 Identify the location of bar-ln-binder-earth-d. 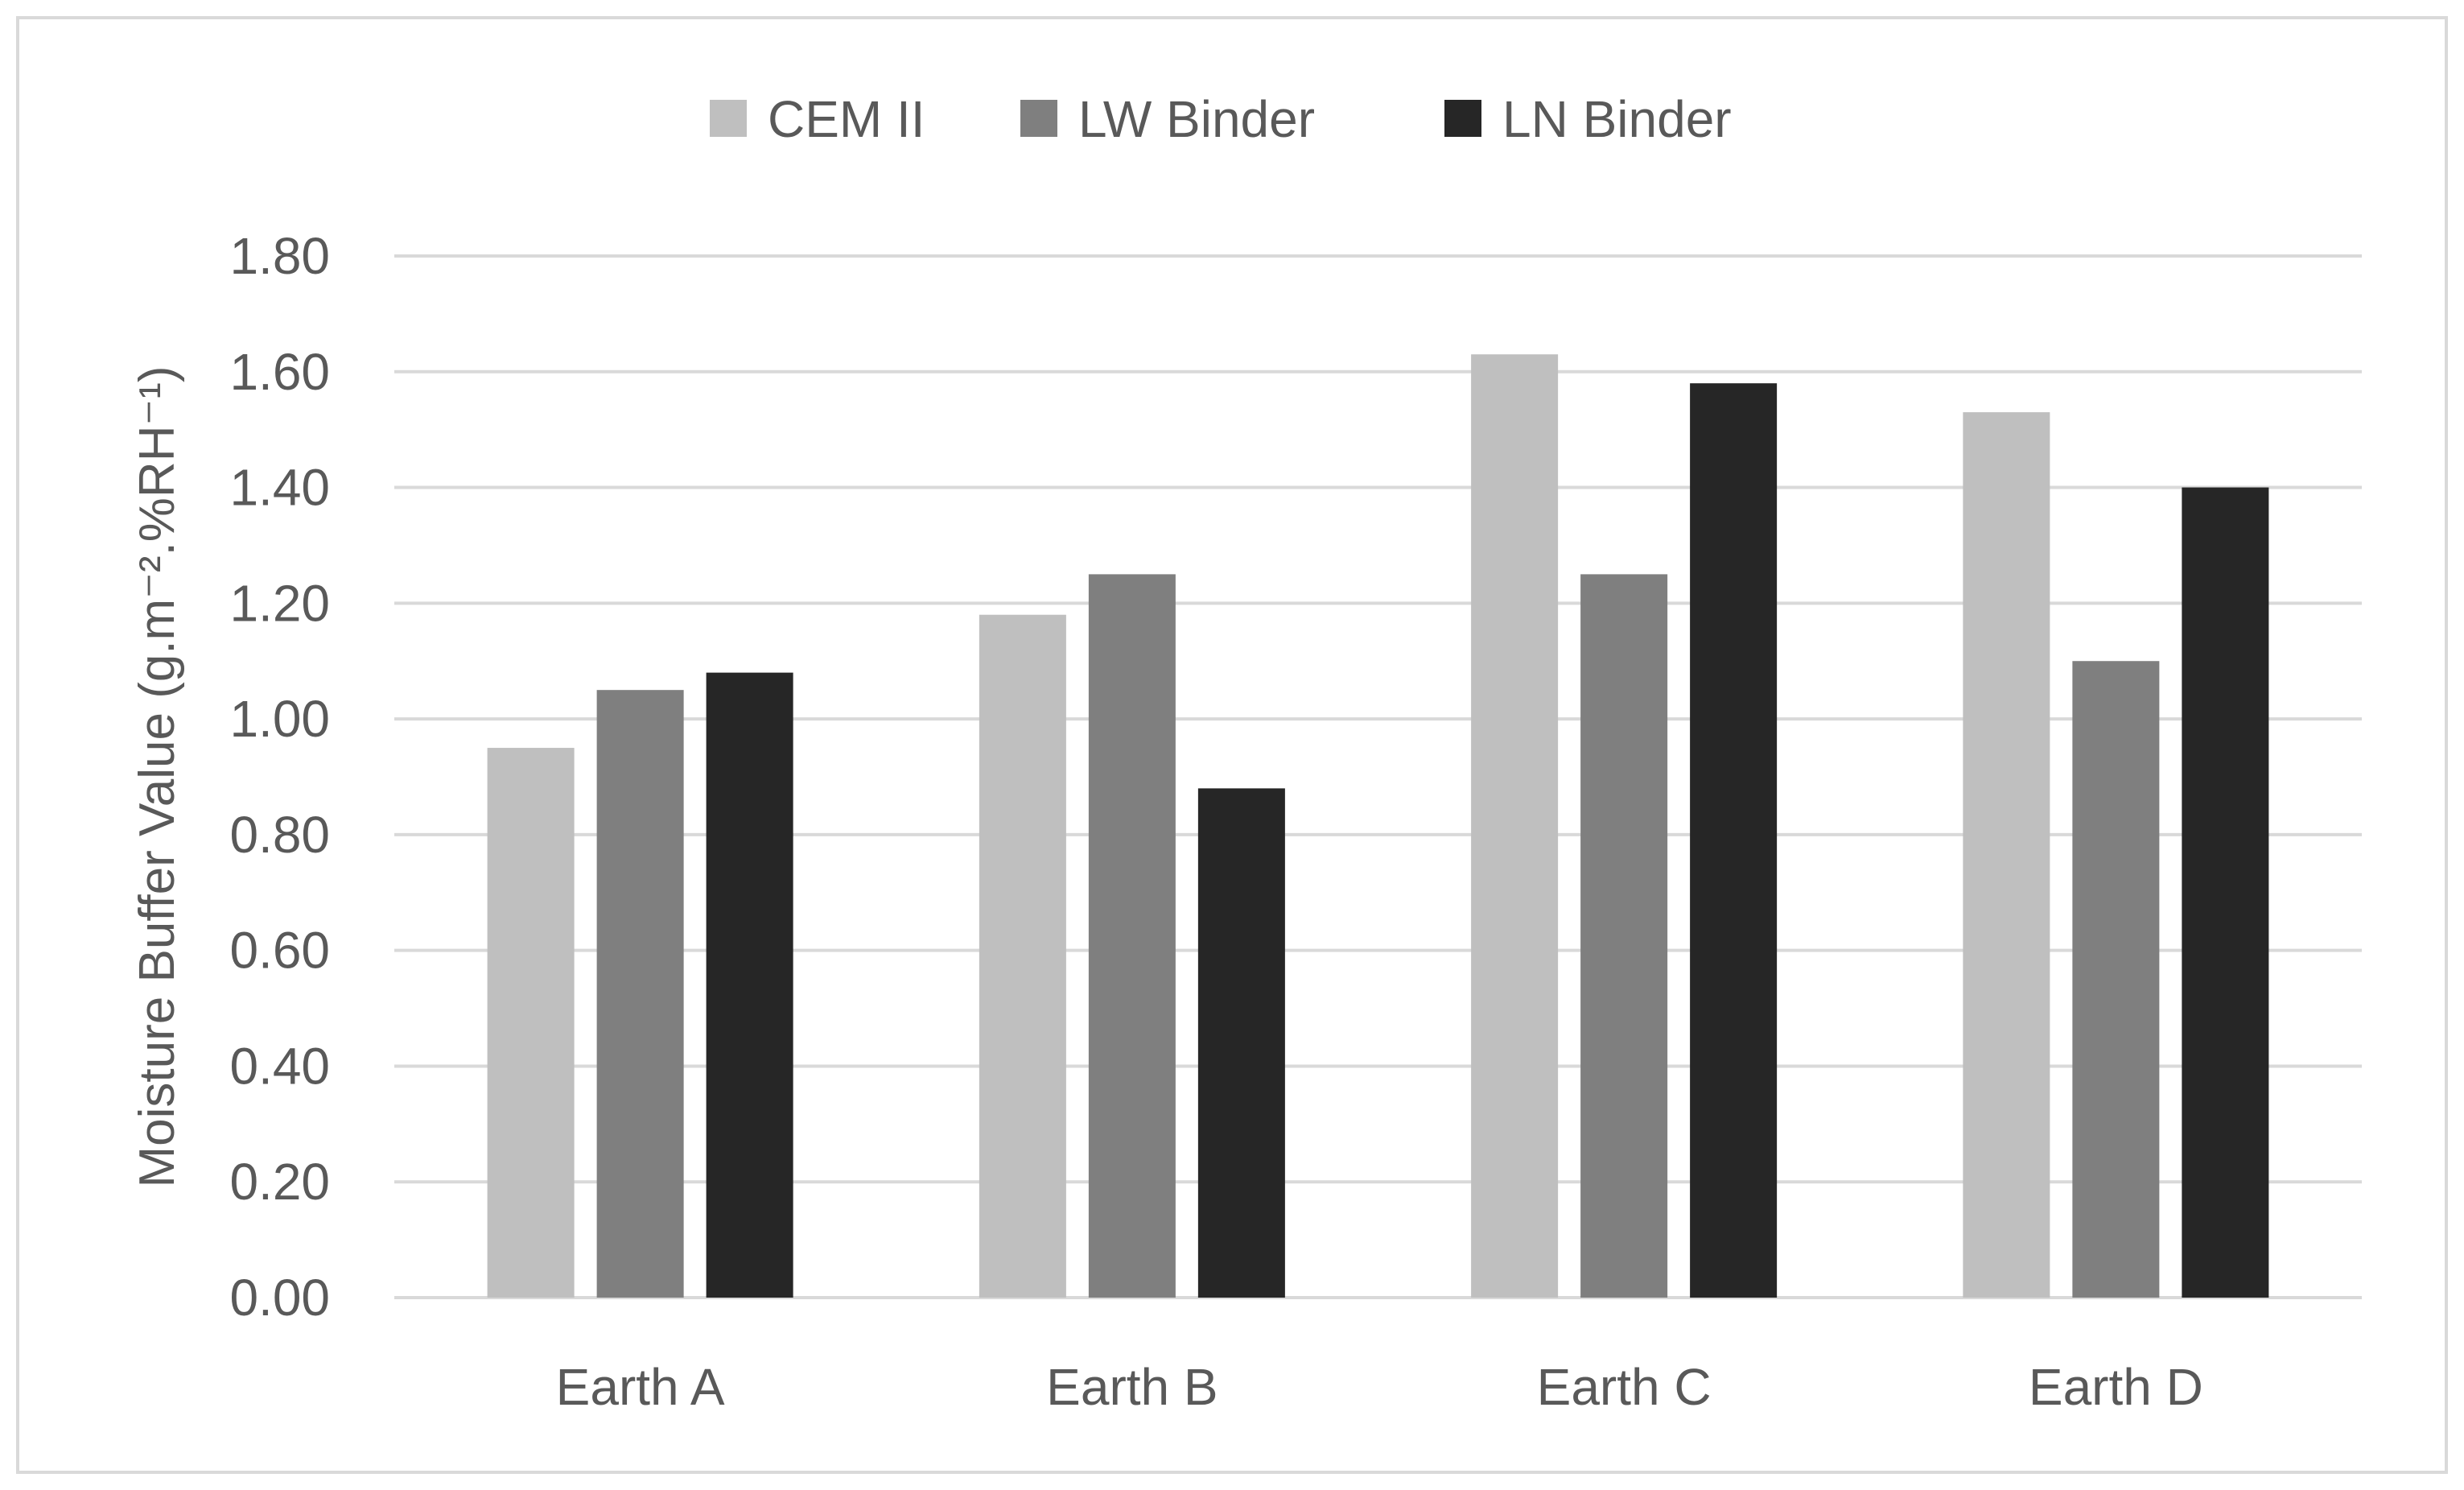
(2225, 893).